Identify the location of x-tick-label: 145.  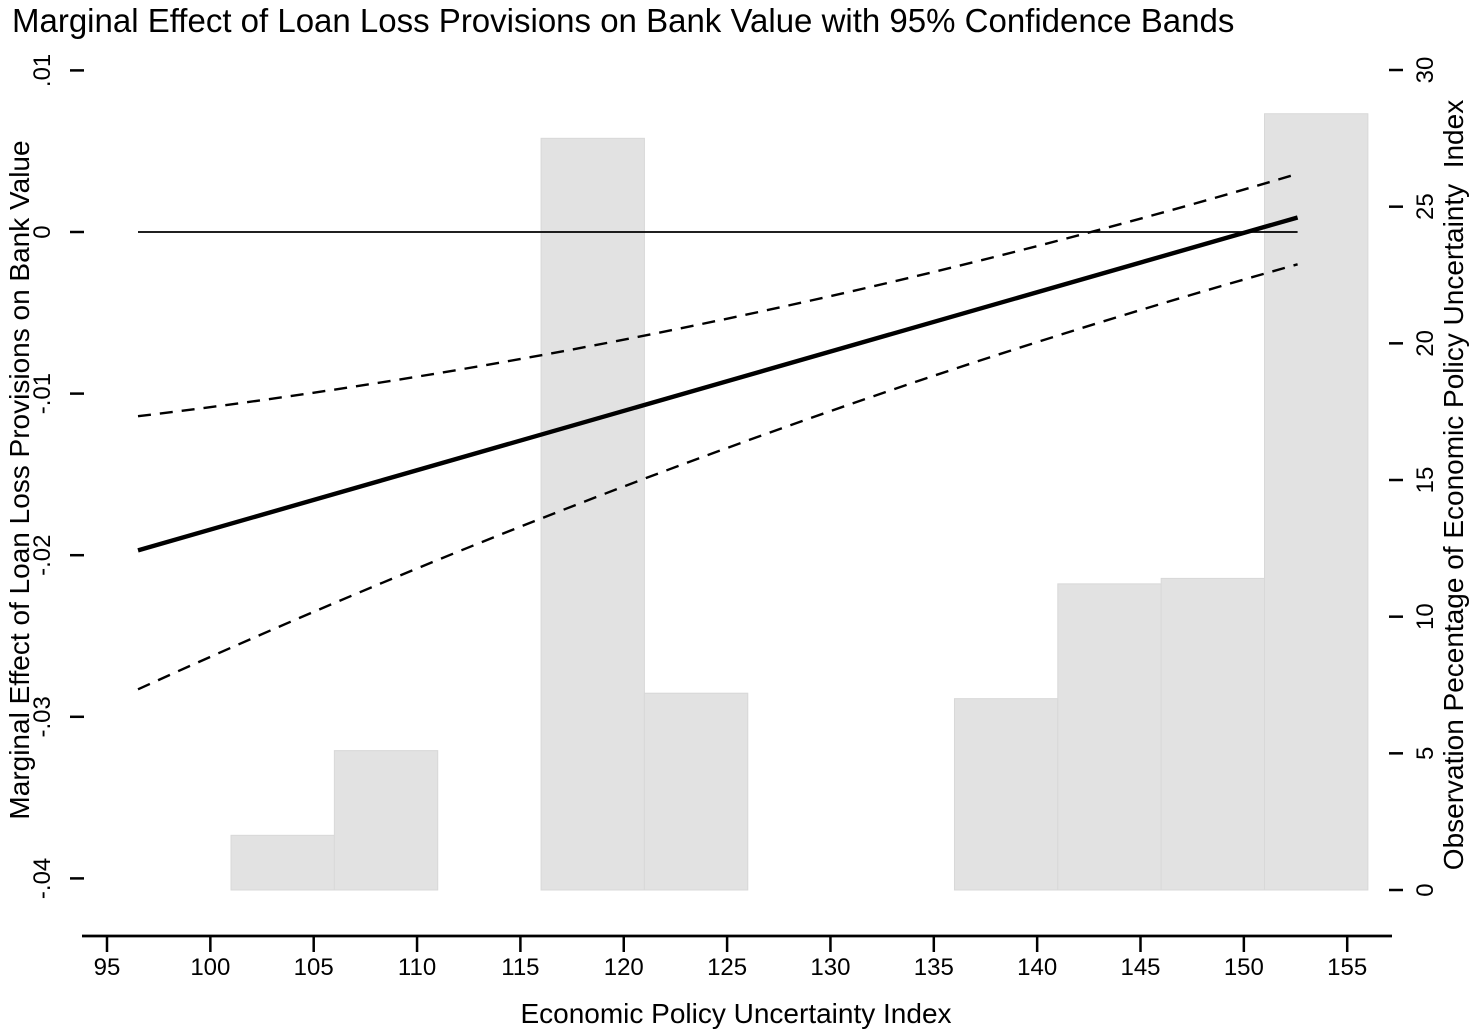
(1140, 967).